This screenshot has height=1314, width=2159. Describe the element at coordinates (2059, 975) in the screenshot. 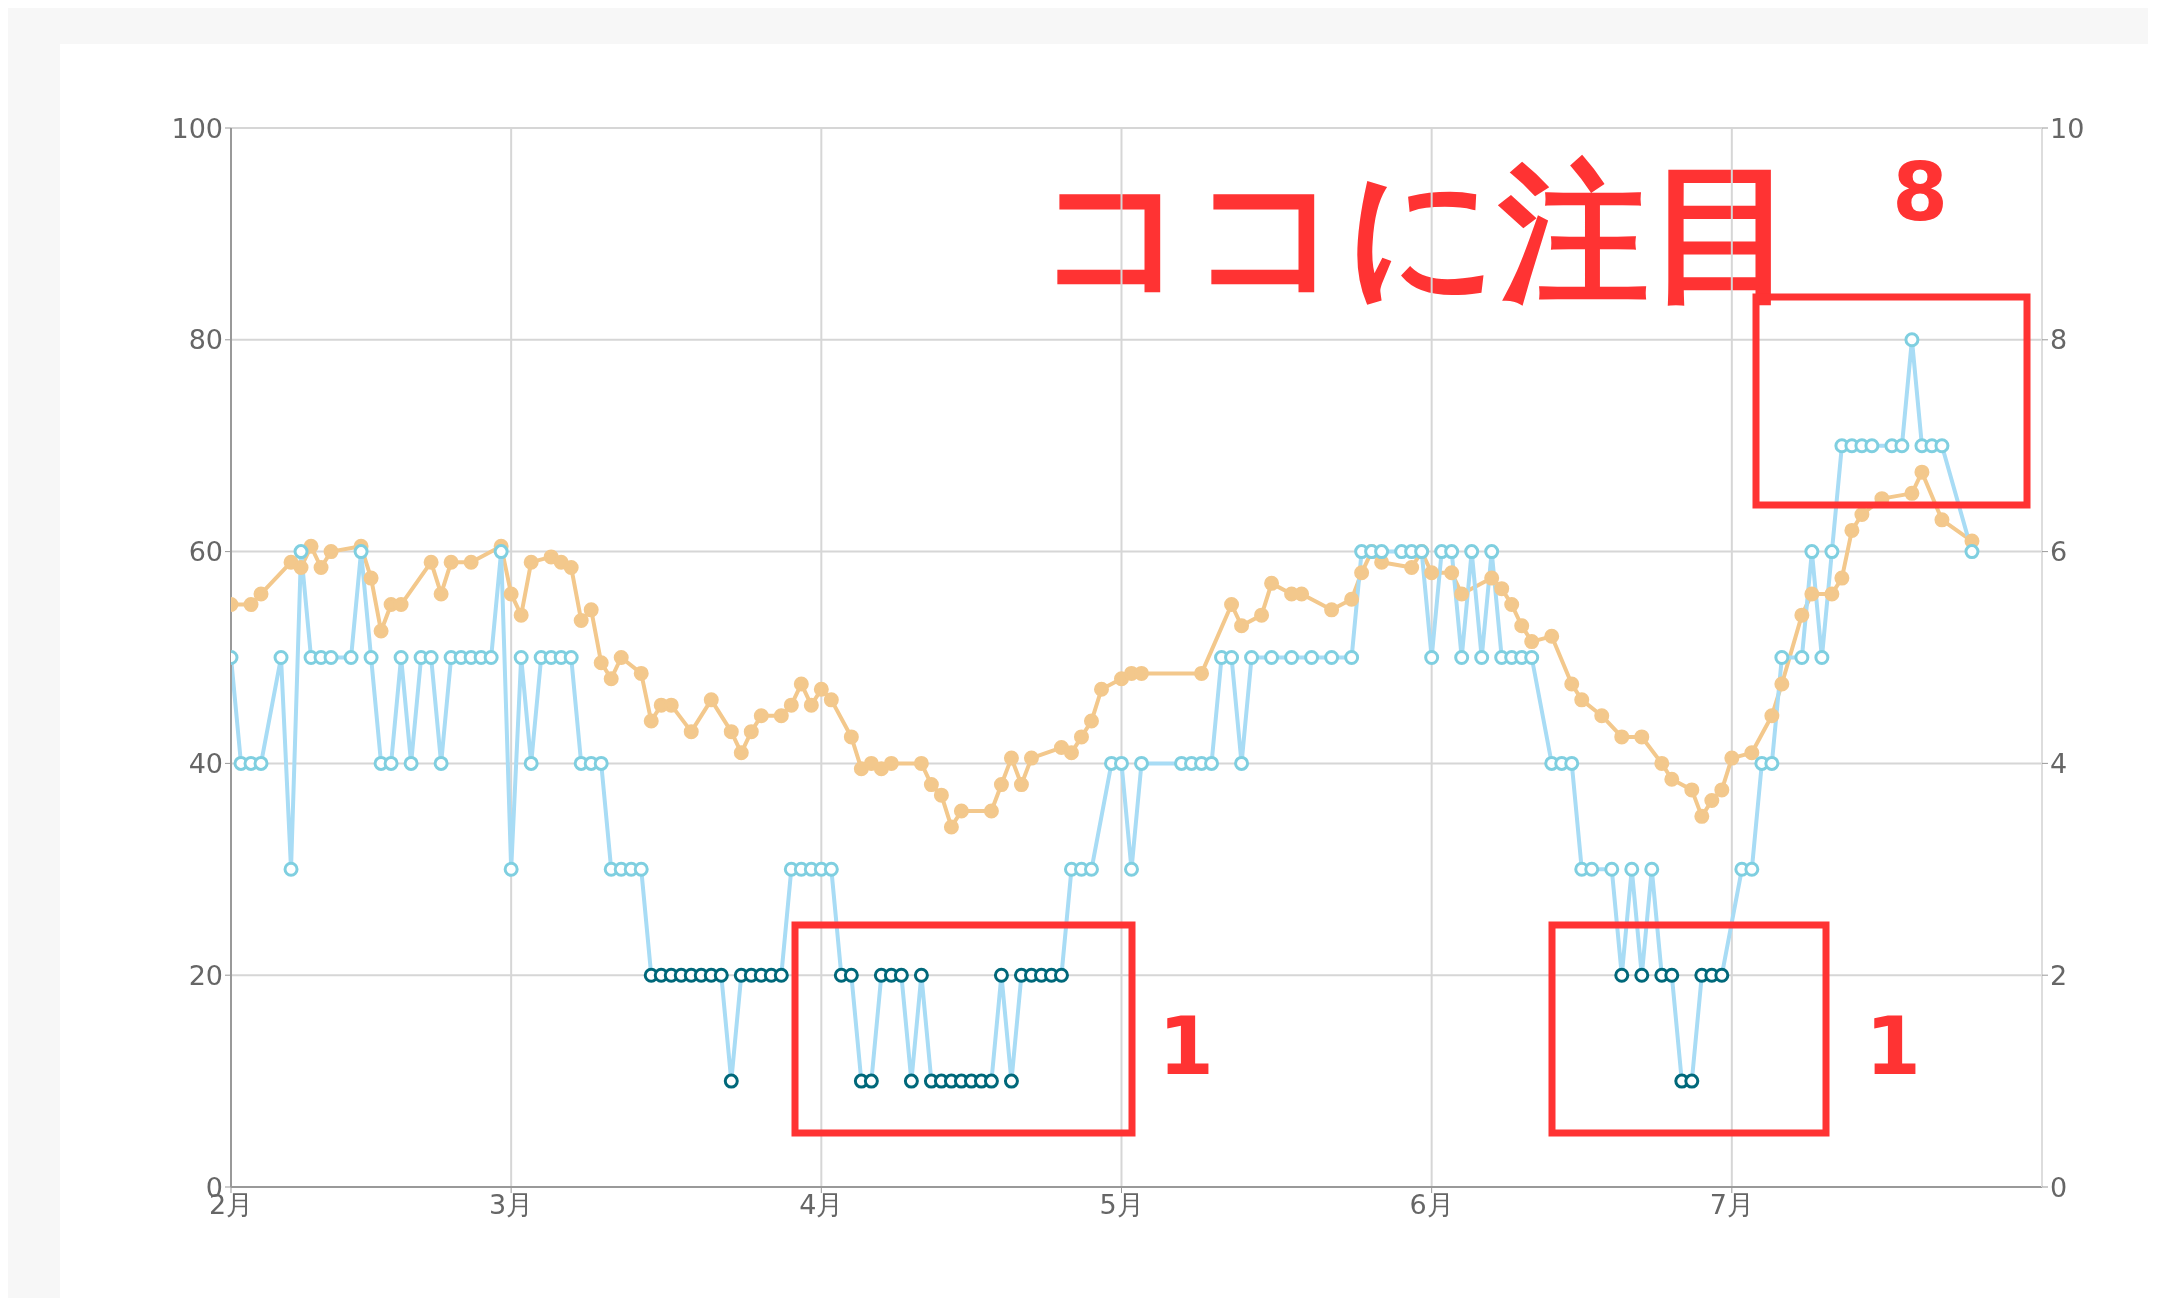

I see `y2-tick-label: 2` at that location.